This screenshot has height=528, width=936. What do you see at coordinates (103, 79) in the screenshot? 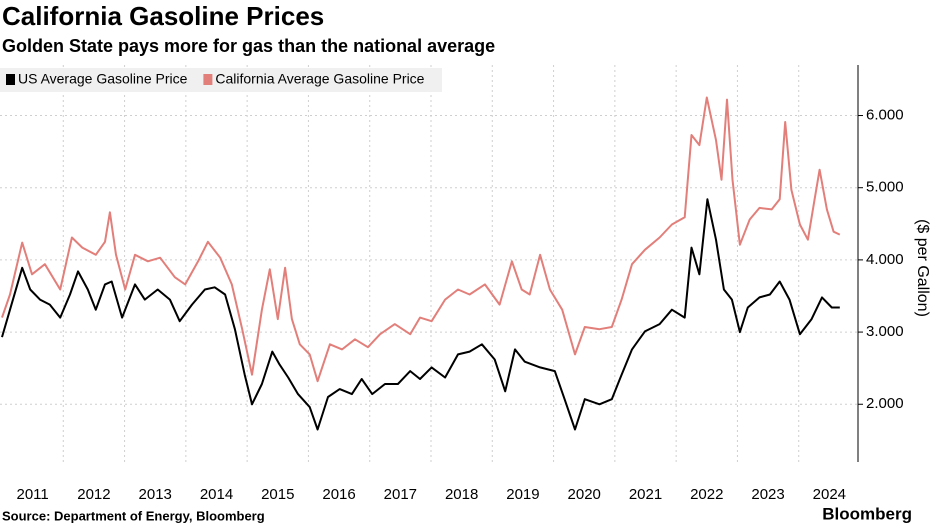
I see `legend-label: US Average Gasoline Price` at bounding box center [103, 79].